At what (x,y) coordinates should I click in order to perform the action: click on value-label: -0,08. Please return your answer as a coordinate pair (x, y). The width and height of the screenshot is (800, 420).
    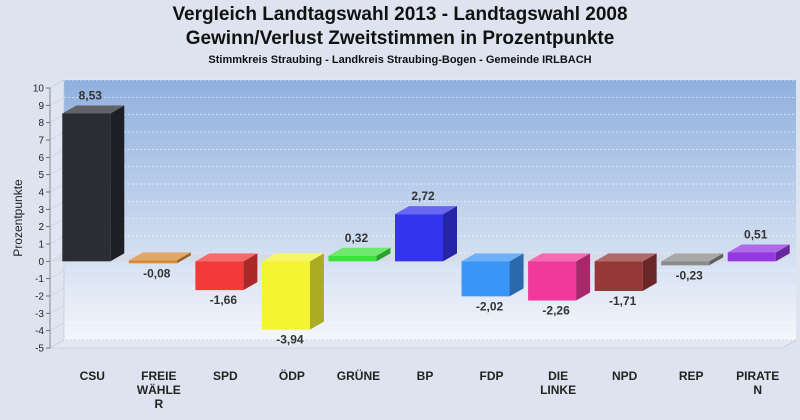
    Looking at the image, I should click on (157, 273).